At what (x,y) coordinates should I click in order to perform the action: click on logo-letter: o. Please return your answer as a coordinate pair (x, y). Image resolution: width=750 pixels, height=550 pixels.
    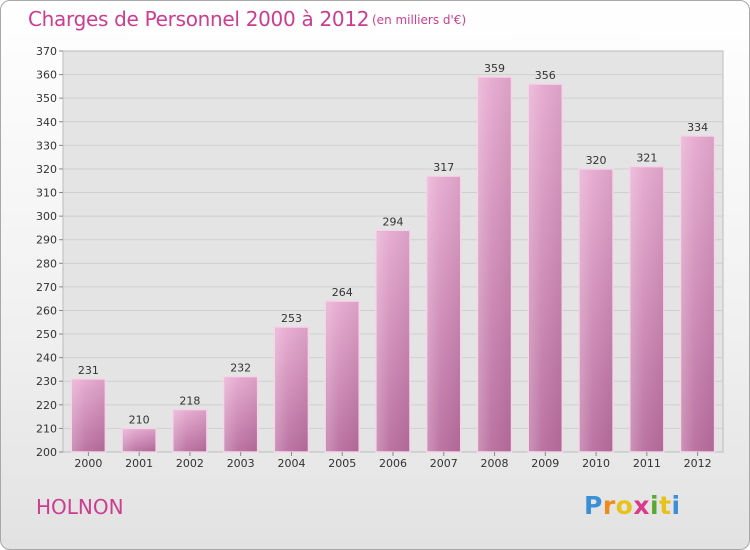
    Looking at the image, I should click on (624, 505).